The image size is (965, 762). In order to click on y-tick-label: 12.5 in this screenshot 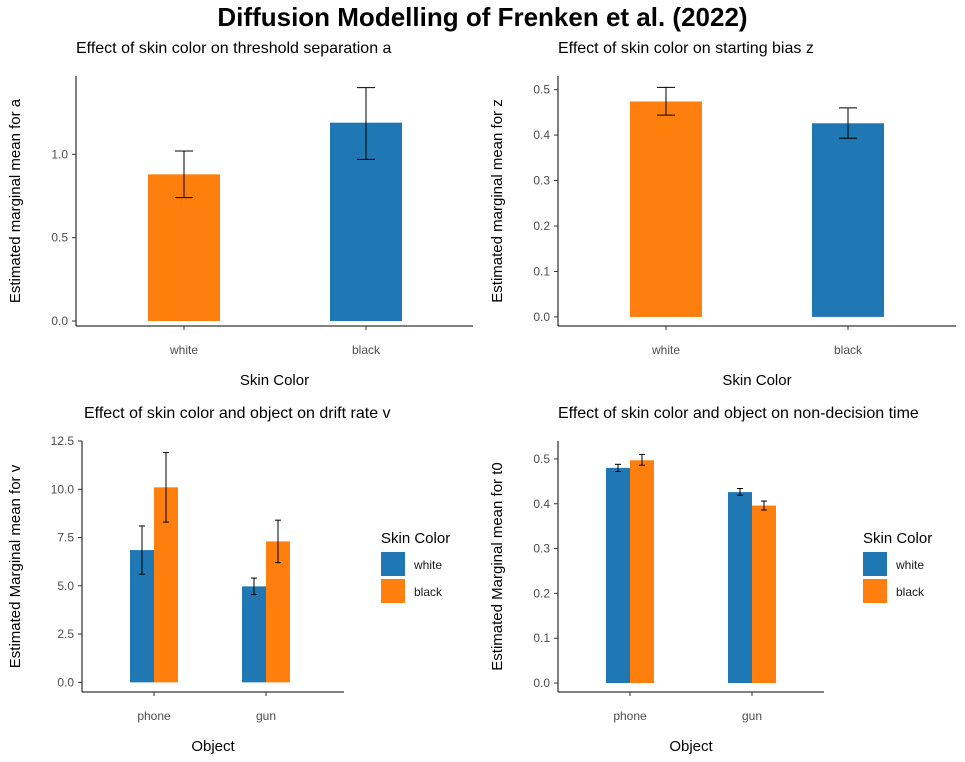, I will do `click(63, 441)`.